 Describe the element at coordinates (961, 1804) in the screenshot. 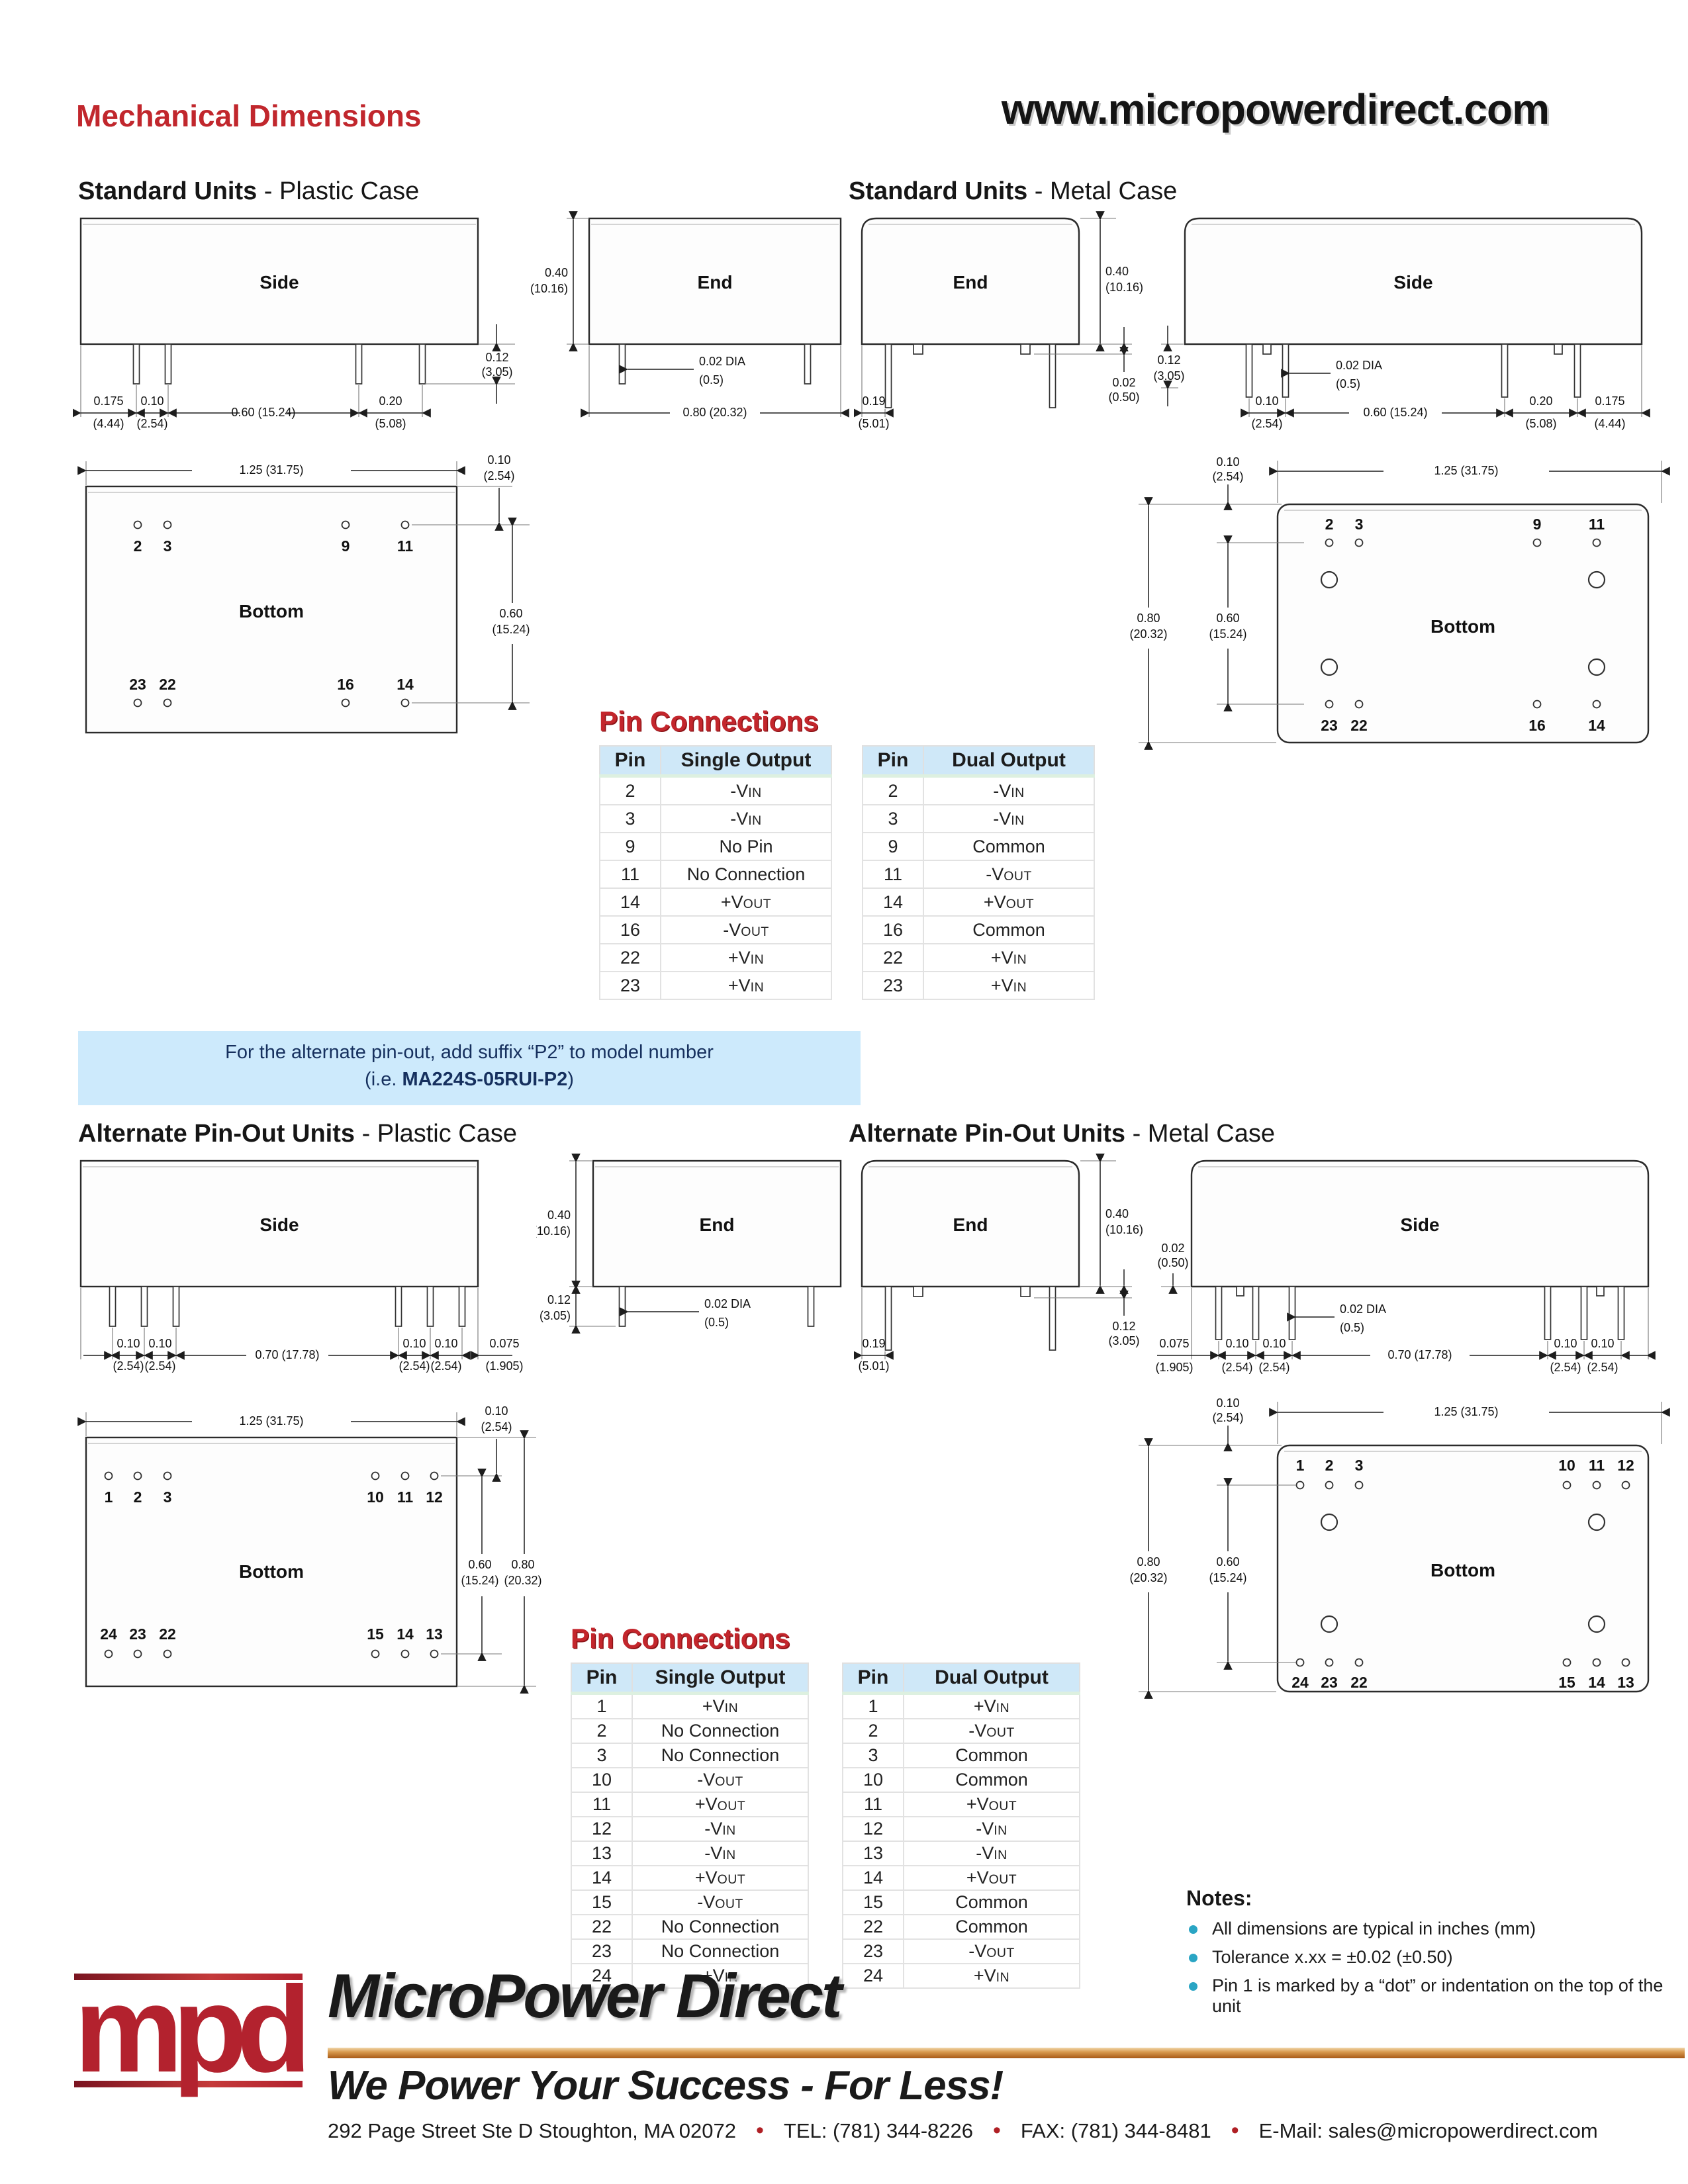

I see `table-row: 11 +VOUT` at that location.